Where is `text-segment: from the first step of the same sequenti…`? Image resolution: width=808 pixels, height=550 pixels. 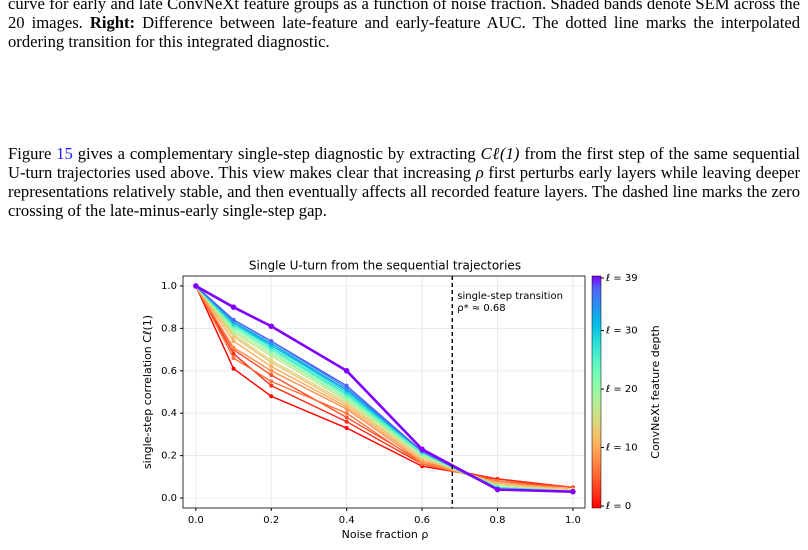
text-segment: from the first step of the same sequenti… is located at coordinates (404, 163).